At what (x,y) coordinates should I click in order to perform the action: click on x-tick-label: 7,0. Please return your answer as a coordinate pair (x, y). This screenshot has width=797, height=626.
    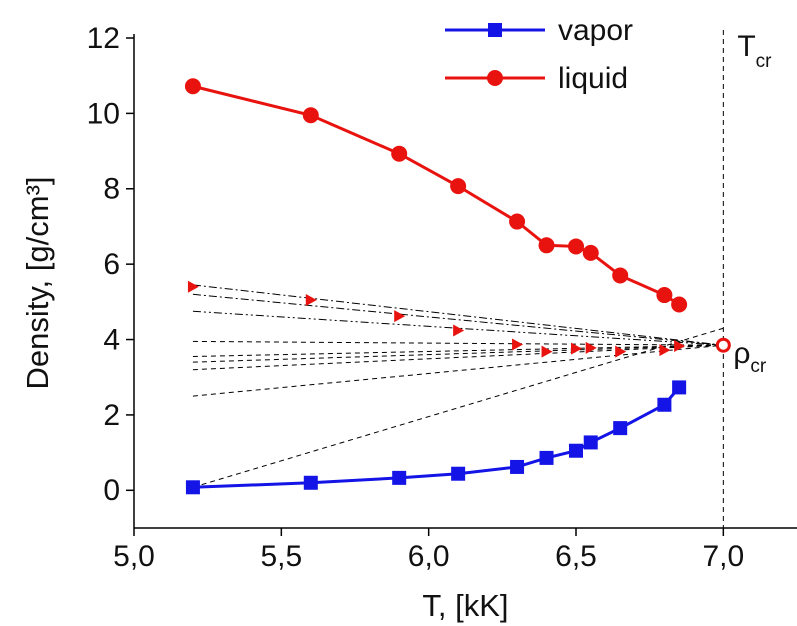
    Looking at the image, I should click on (723, 556).